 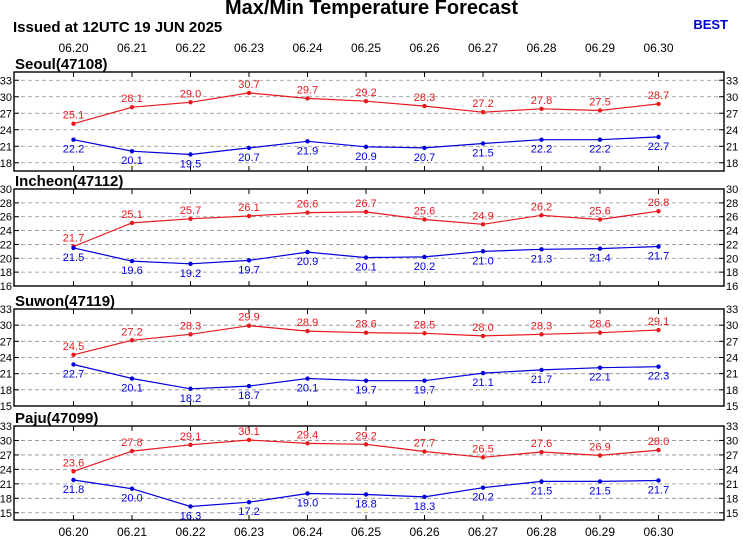 What do you see at coordinates (190, 94) in the screenshot?
I see `max-temp-label: 29.0` at bounding box center [190, 94].